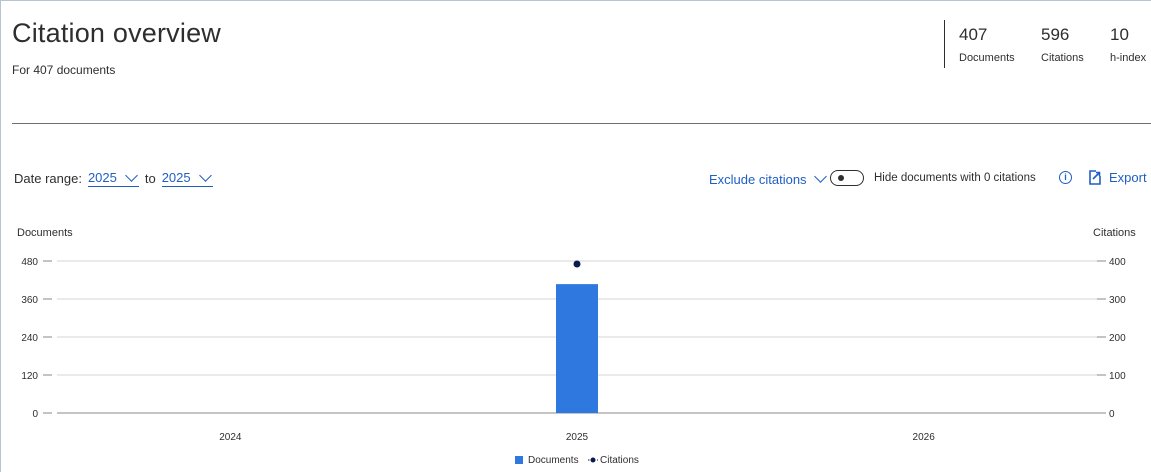  I want to click on exclude-citations-label: Exclude citations, so click(758, 179).